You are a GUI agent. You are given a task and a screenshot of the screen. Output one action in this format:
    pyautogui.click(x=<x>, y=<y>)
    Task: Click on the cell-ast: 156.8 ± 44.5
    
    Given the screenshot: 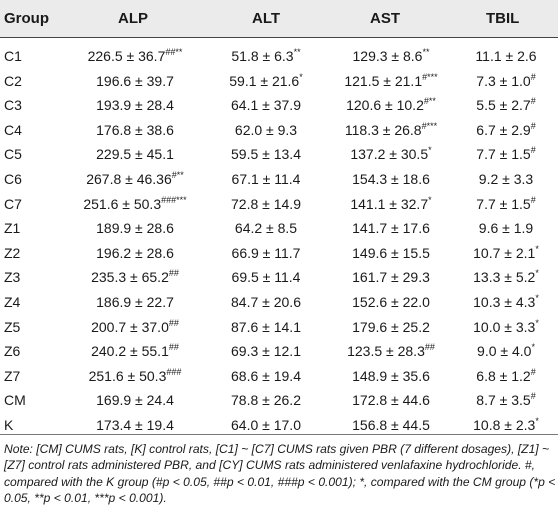 What is the action you would take?
    pyautogui.click(x=391, y=425)
    